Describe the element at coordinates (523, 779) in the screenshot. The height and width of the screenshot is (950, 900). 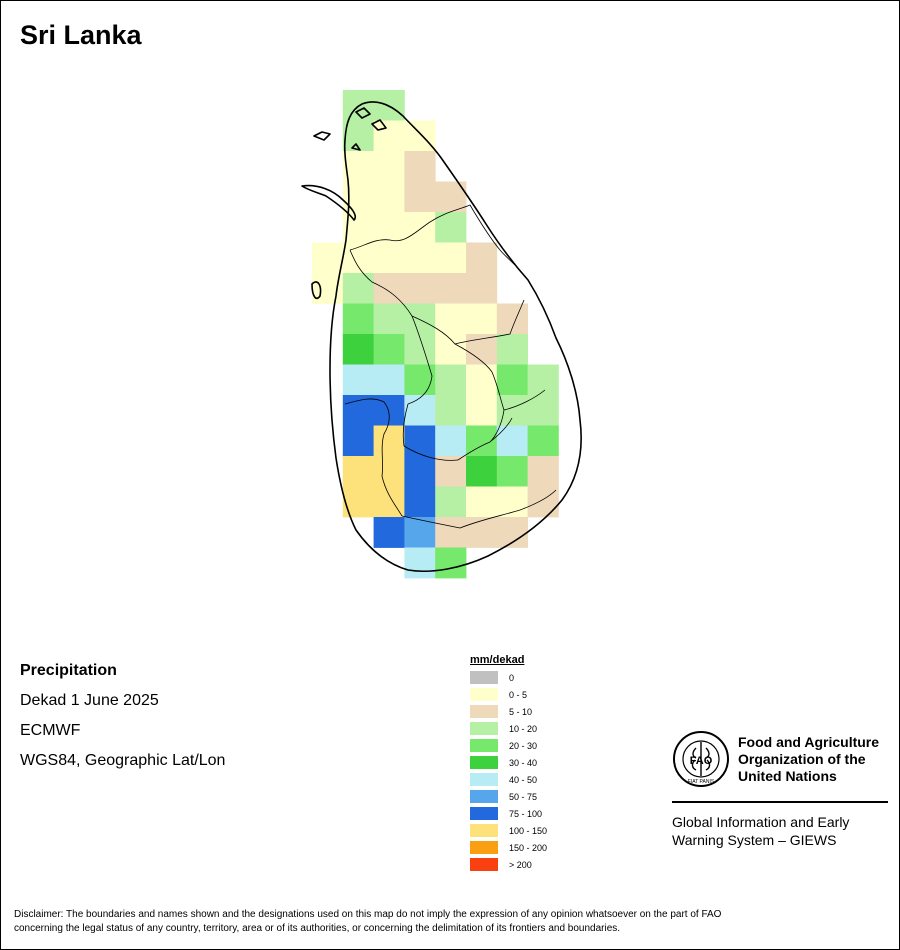
I see `legend-label: 40 - 50` at that location.